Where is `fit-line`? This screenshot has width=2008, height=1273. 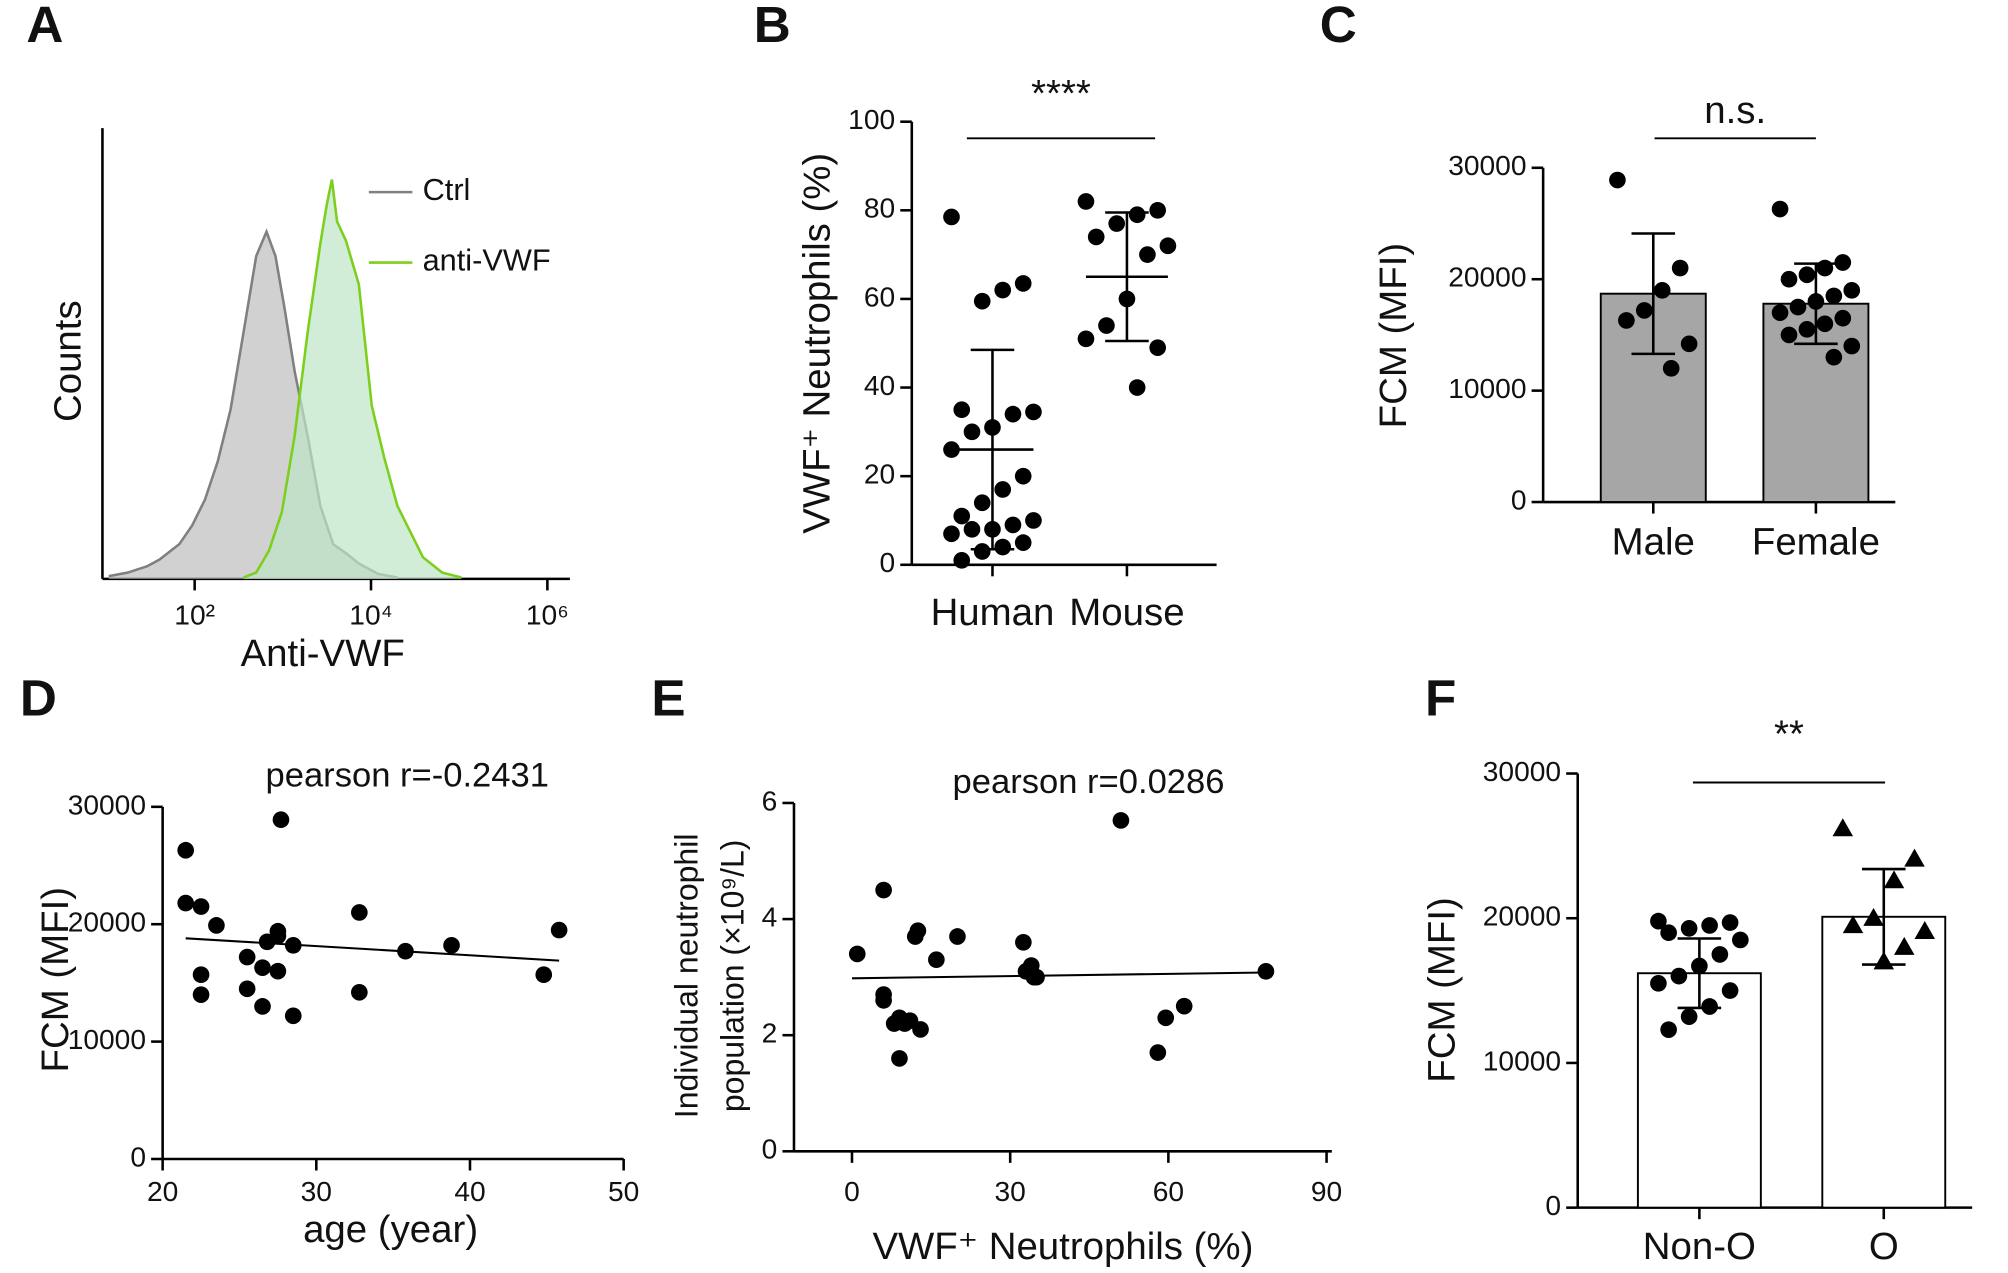 fit-line is located at coordinates (372, 949).